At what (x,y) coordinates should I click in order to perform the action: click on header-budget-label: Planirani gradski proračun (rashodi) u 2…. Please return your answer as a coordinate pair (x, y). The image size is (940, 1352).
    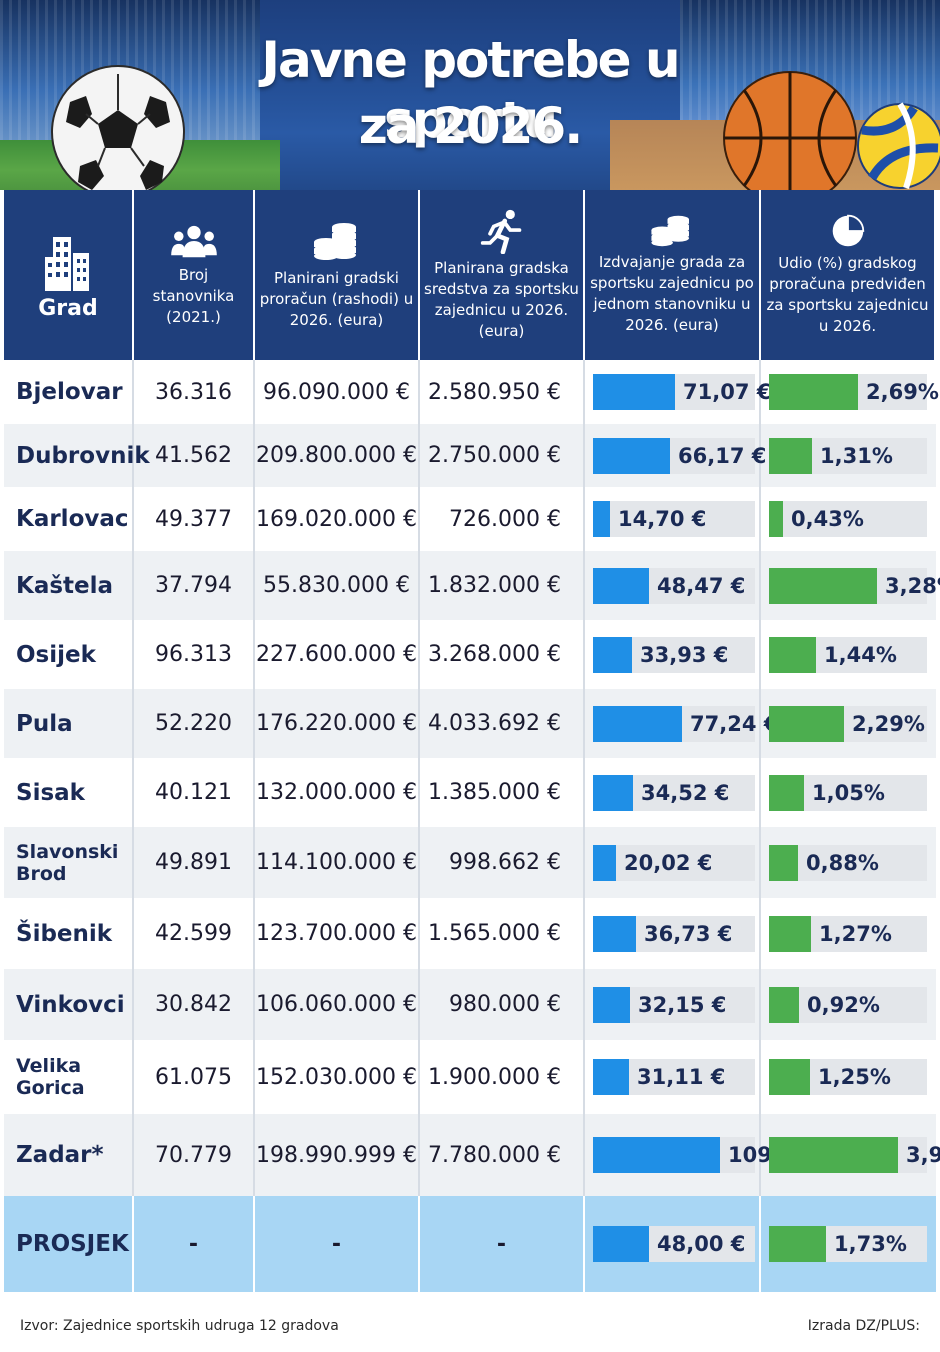
    Looking at the image, I should click on (336, 298).